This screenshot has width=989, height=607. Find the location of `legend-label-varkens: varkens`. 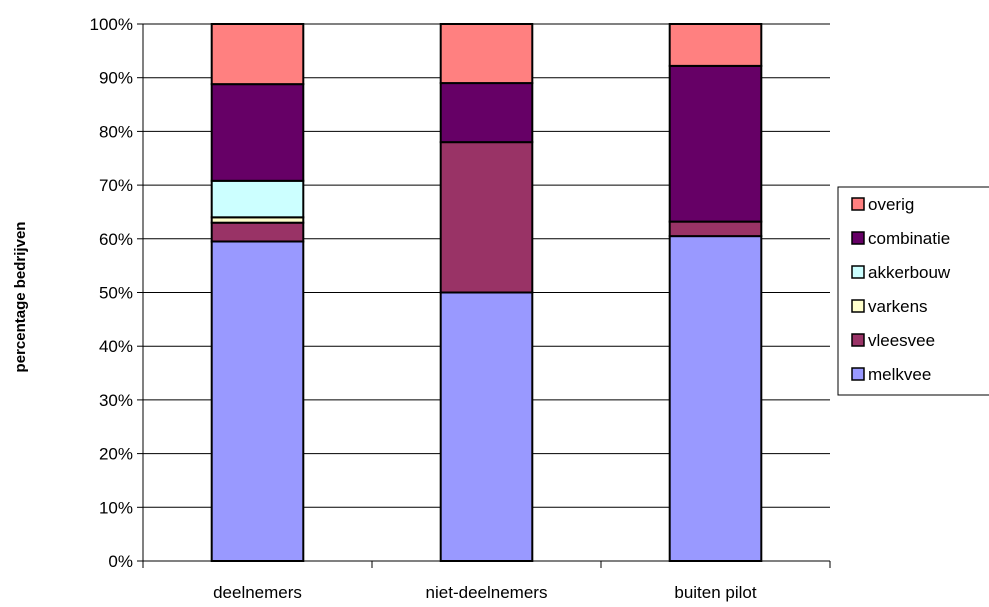

legend-label-varkens: varkens is located at coordinates (898, 306).